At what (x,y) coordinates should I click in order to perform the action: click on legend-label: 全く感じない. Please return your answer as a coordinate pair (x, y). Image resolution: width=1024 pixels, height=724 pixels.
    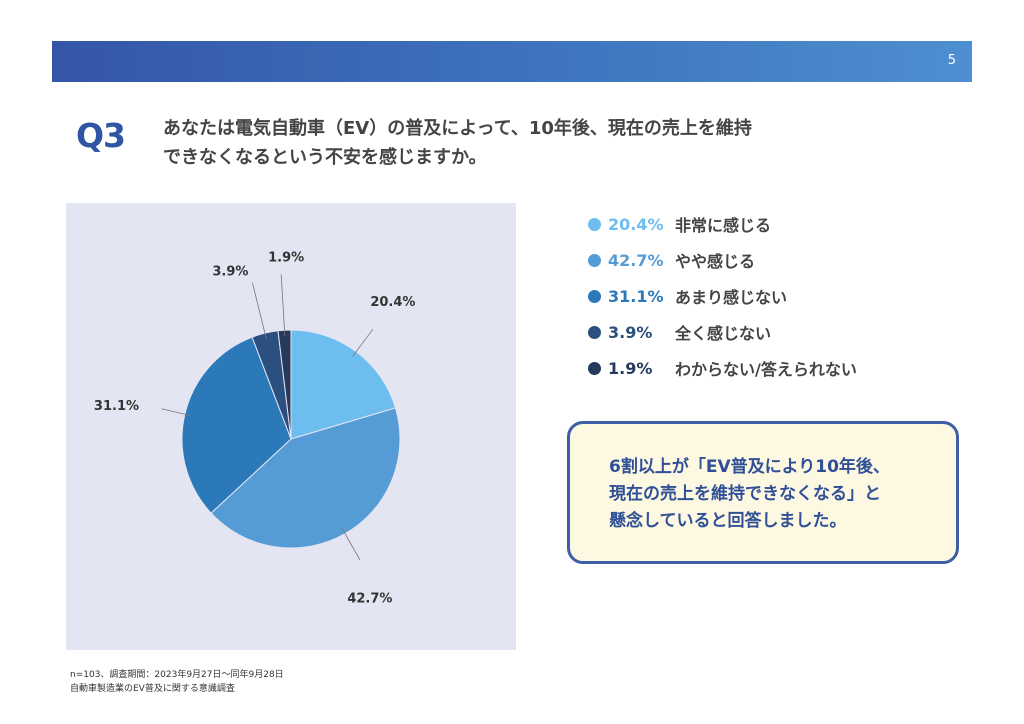
    Looking at the image, I should click on (723, 333).